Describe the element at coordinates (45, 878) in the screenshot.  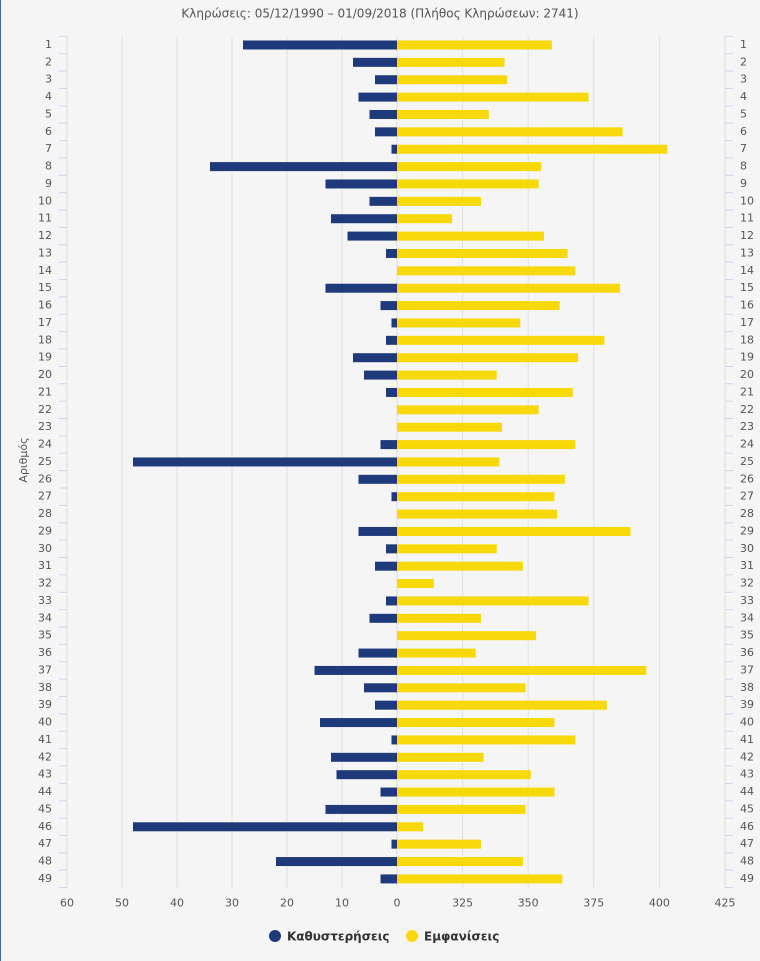
I see `y-tick-label: 49` at that location.